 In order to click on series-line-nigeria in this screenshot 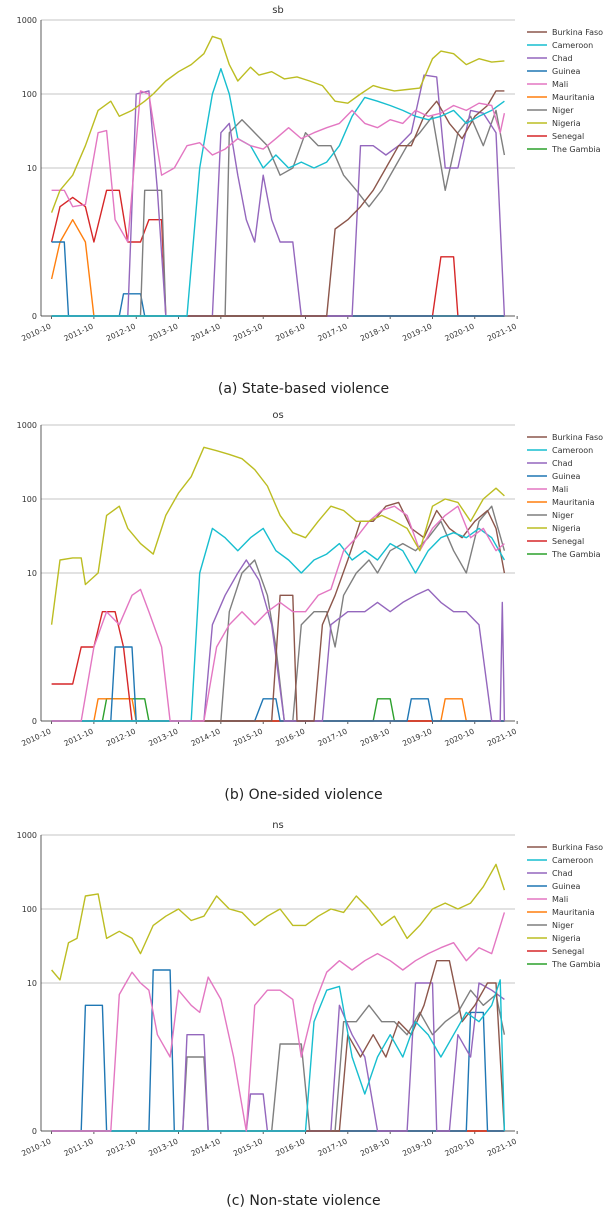, I will do `click(277, 124)`.